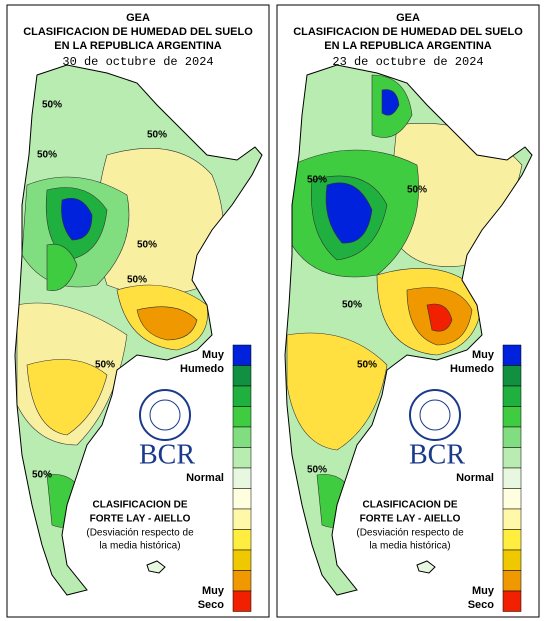 The height and width of the screenshot is (621, 544). I want to click on date: 23 de octubre de 2024, so click(407, 62).